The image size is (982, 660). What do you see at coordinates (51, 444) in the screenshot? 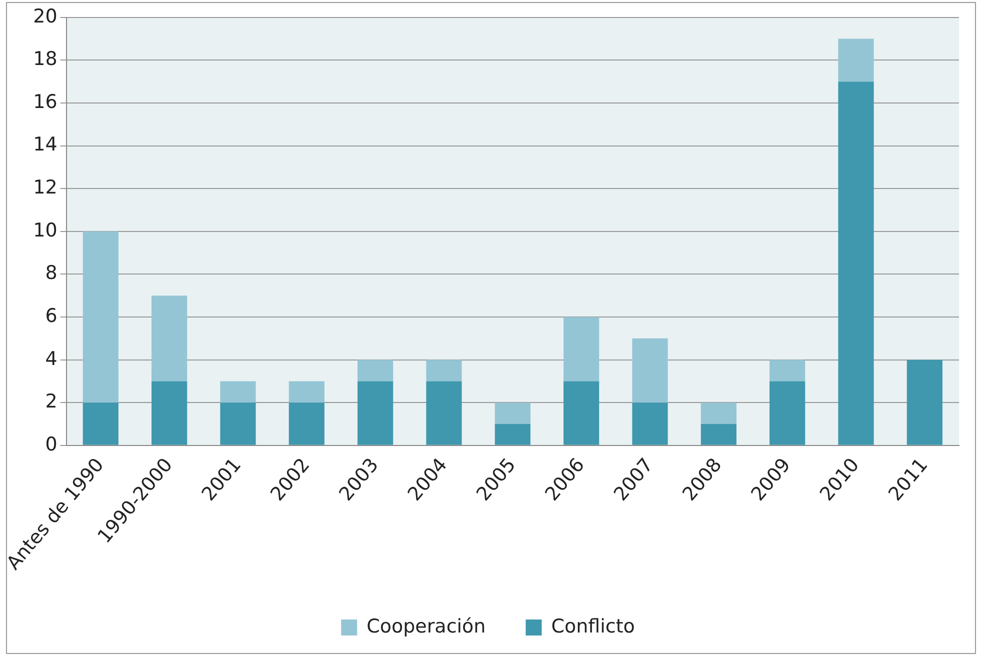
I see `y-tick-label: 0` at bounding box center [51, 444].